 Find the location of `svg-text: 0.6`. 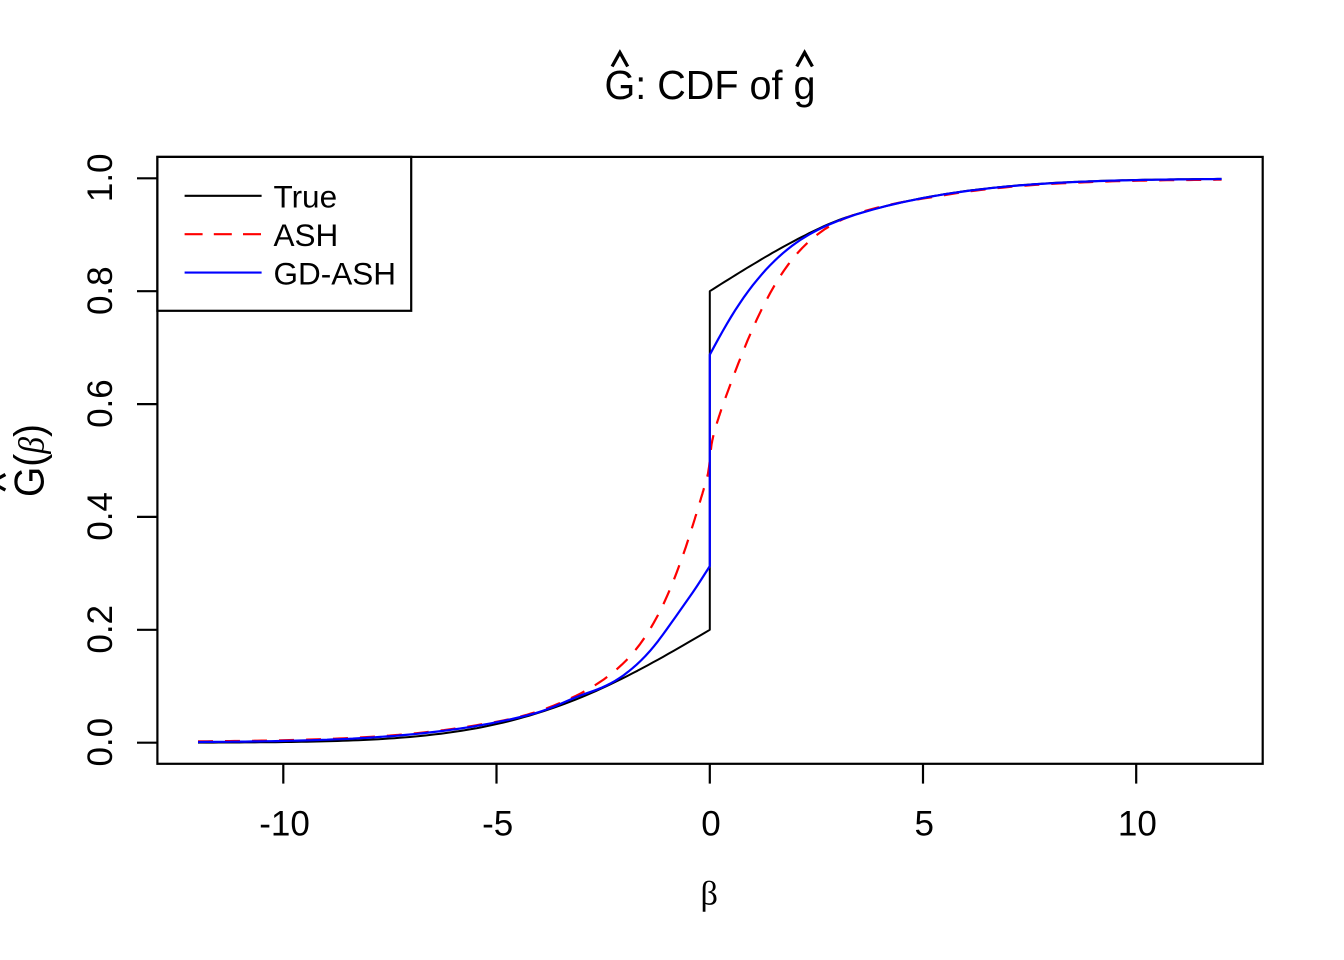

svg-text: 0.6 is located at coordinates (100, 403).